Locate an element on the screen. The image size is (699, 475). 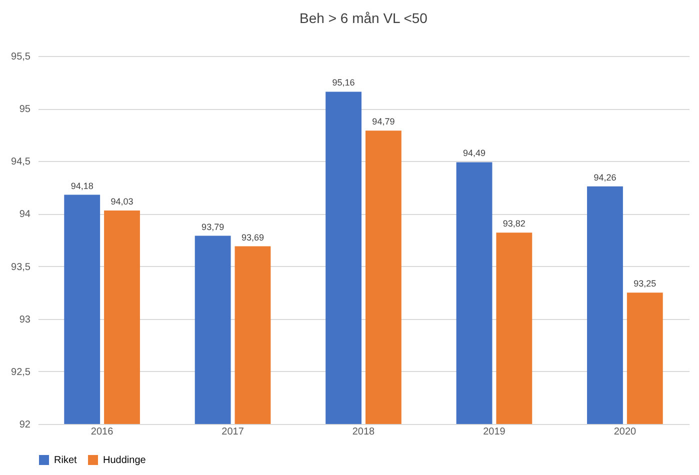
data-label: 94,49 is located at coordinates (474, 153).